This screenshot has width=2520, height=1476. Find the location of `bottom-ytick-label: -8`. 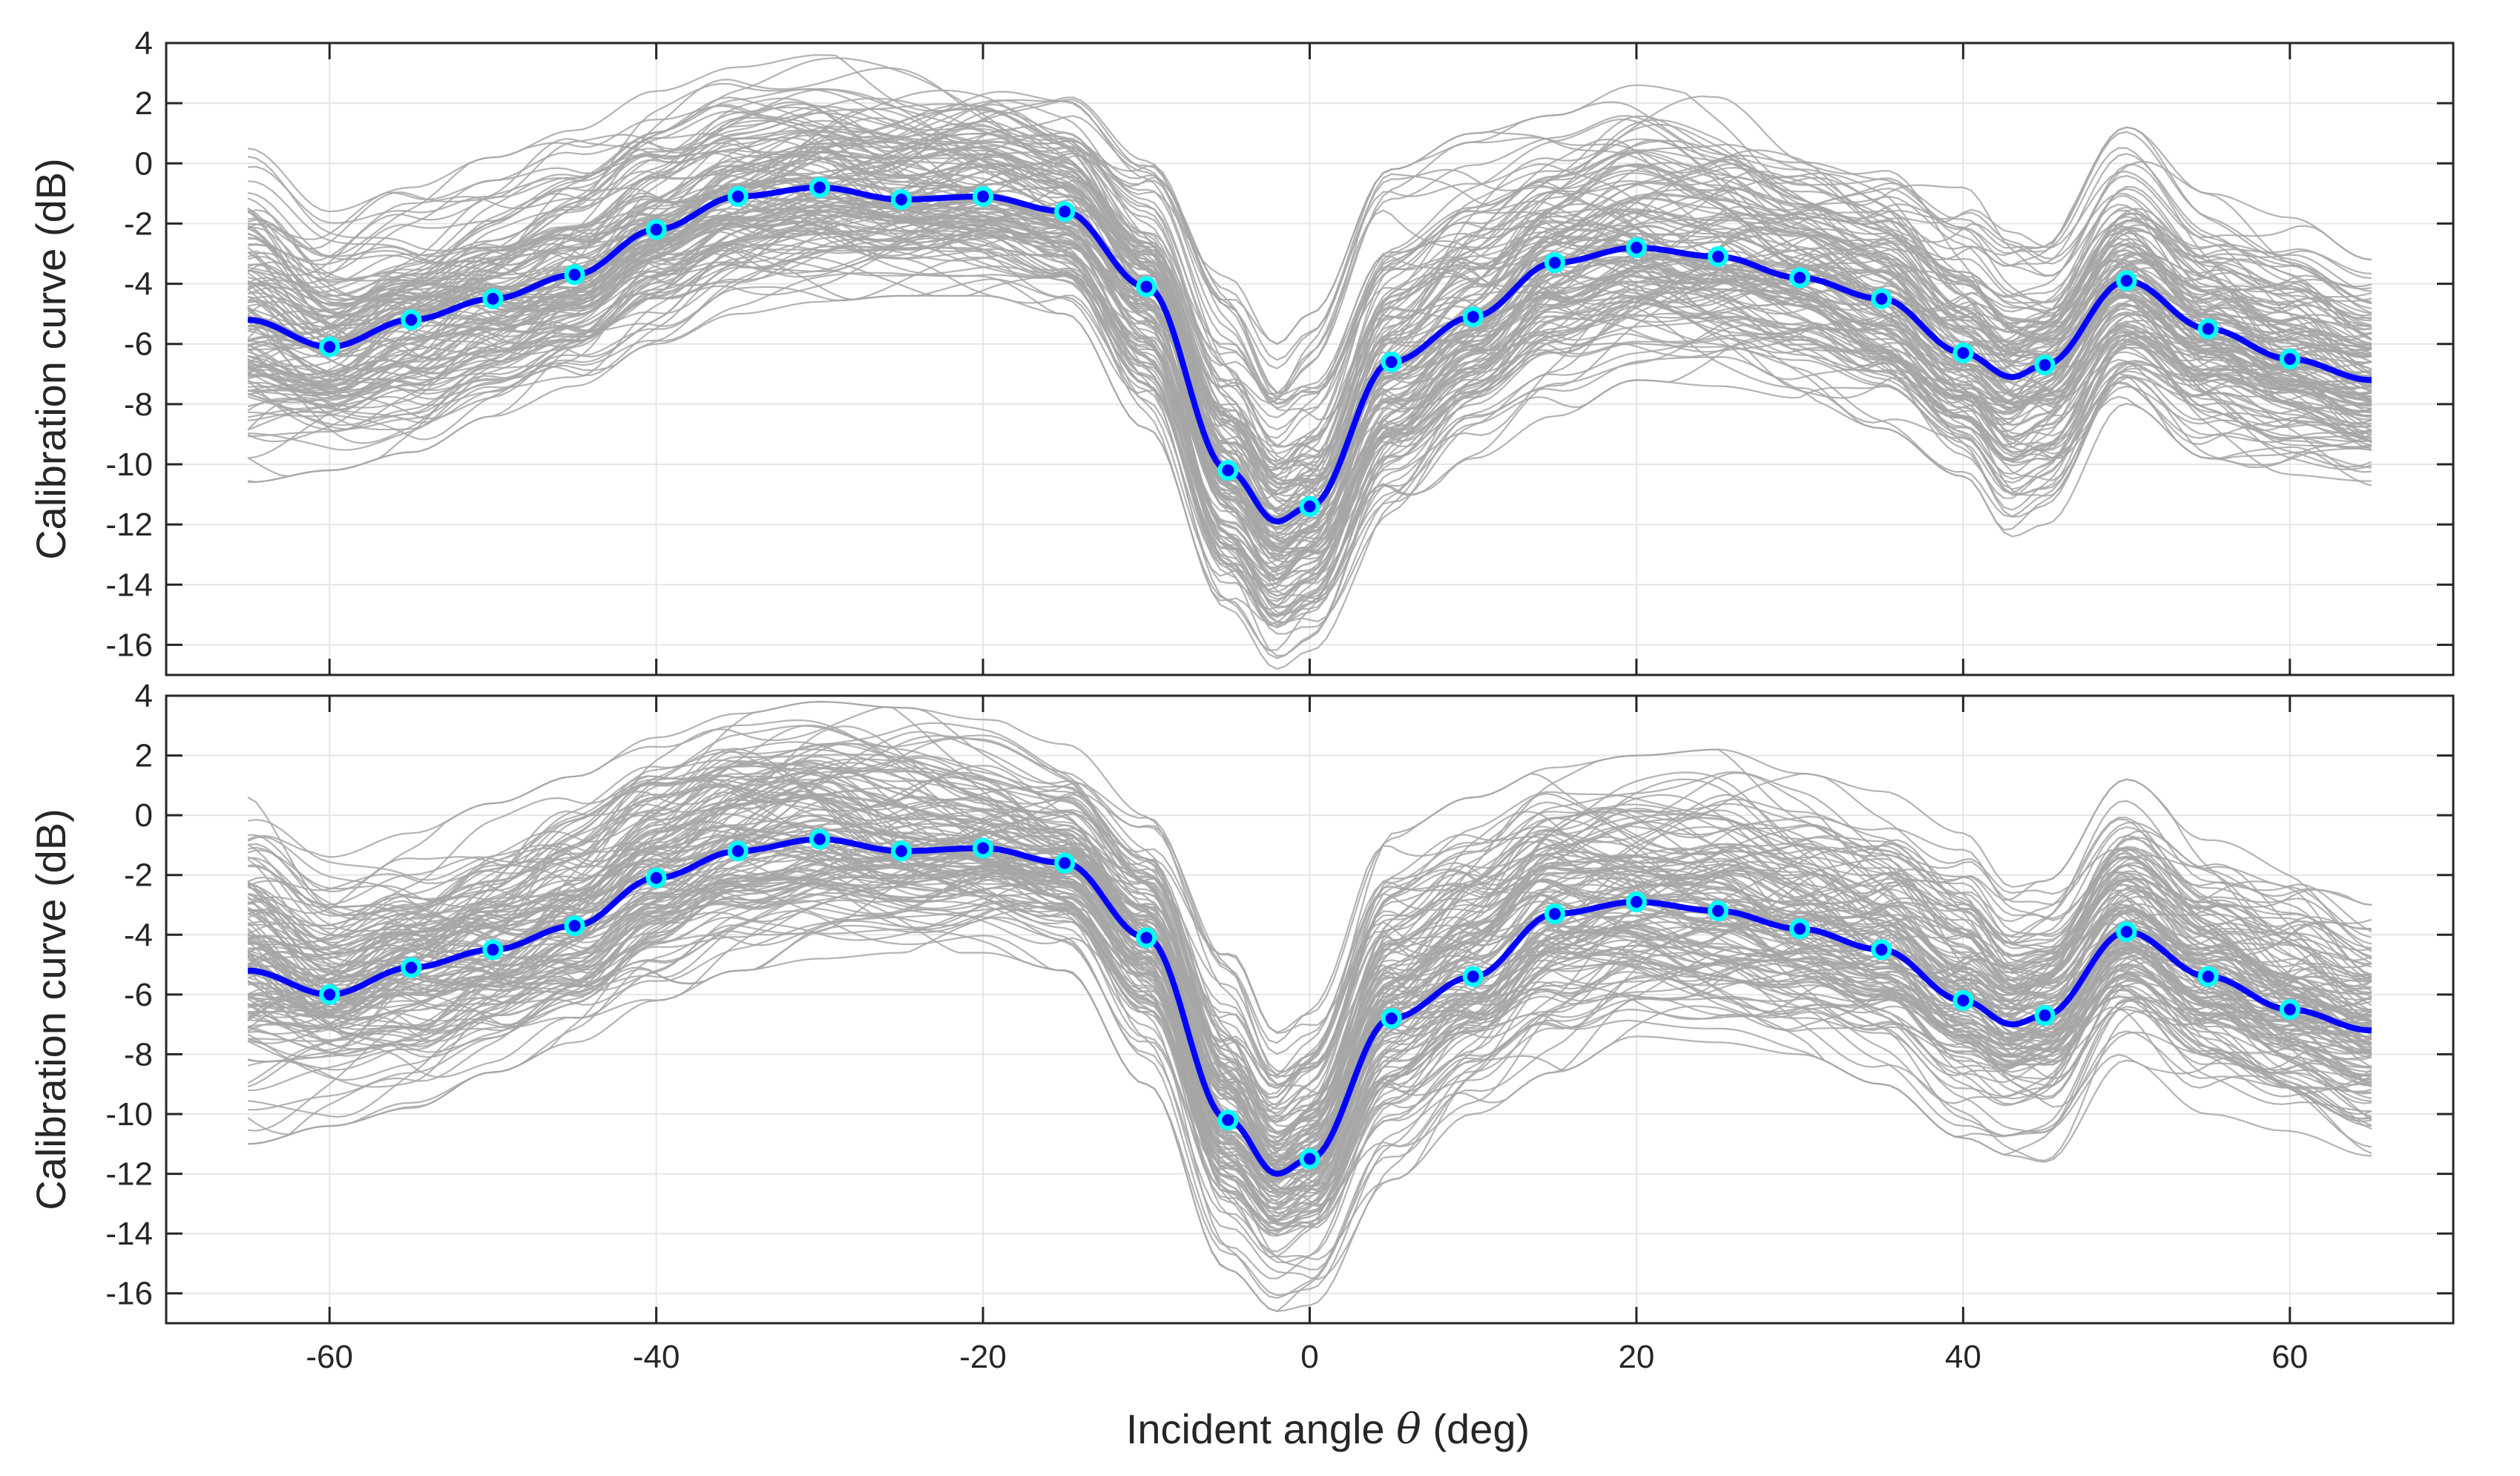

bottom-ytick-label: -8 is located at coordinates (138, 1054).